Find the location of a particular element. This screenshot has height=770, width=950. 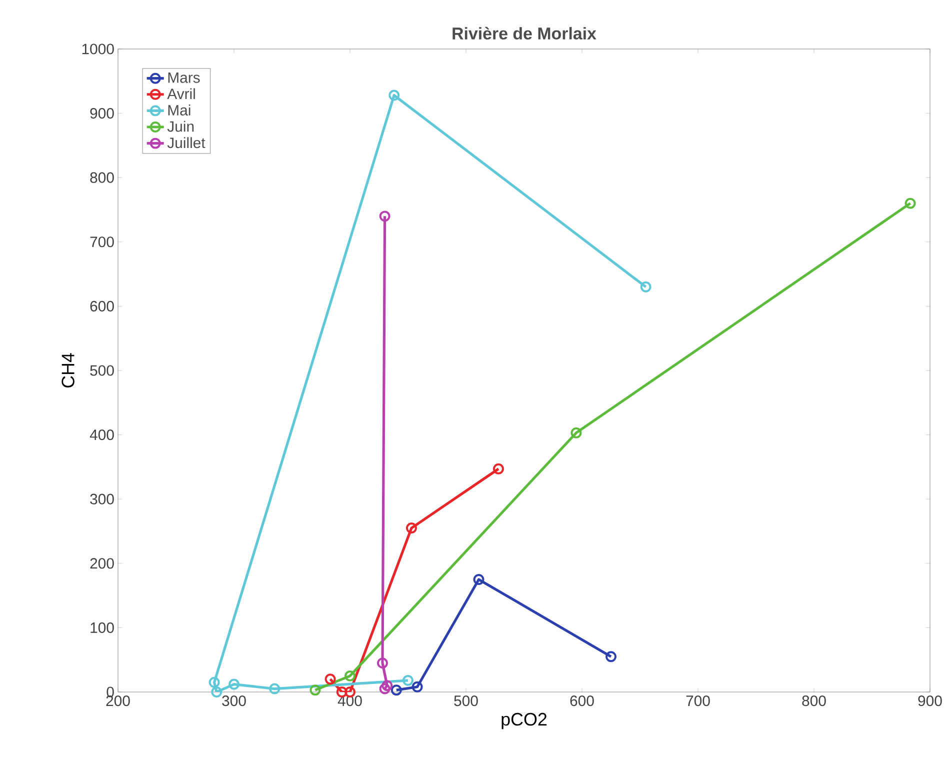

y-tick-label: 700 is located at coordinates (102, 242).